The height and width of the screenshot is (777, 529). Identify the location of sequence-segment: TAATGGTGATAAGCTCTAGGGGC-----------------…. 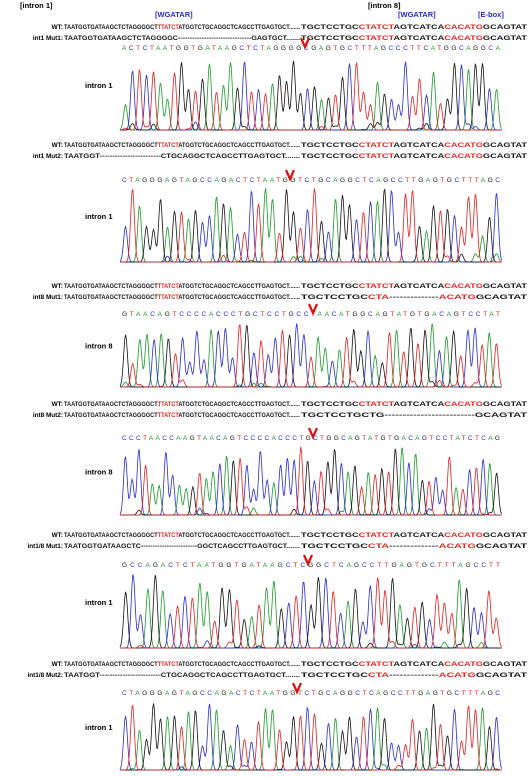
(182, 38).